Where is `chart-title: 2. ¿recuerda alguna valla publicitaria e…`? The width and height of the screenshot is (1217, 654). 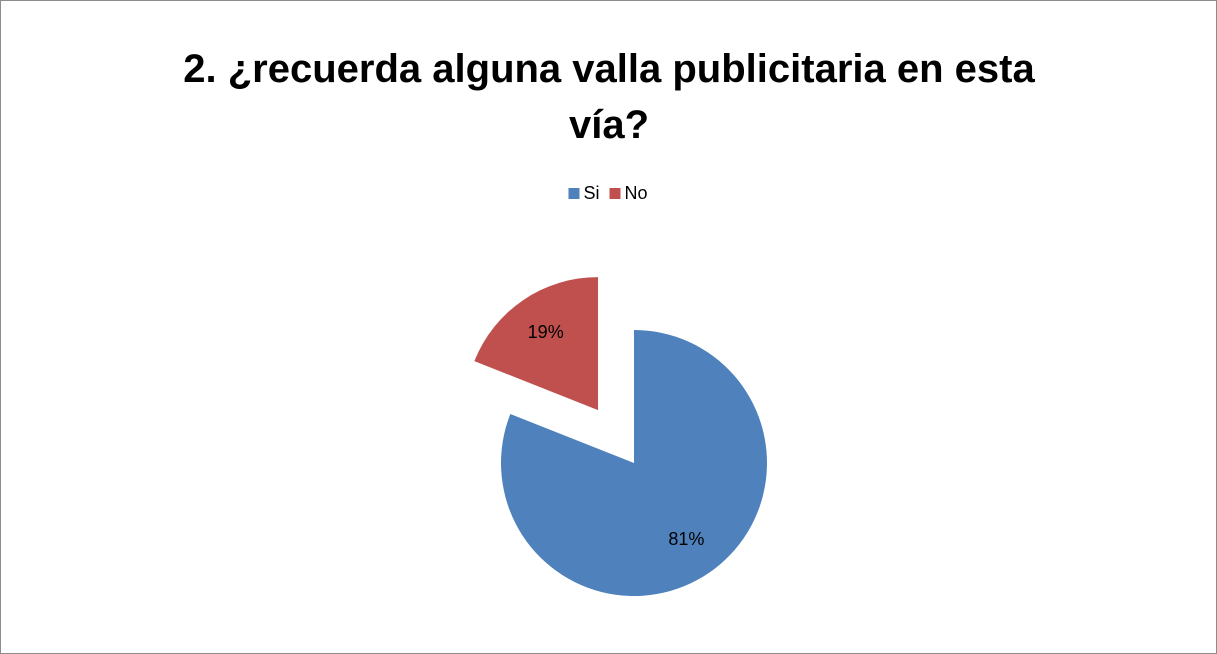 chart-title: 2. ¿recuerda alguna valla publicitaria e… is located at coordinates (609, 97).